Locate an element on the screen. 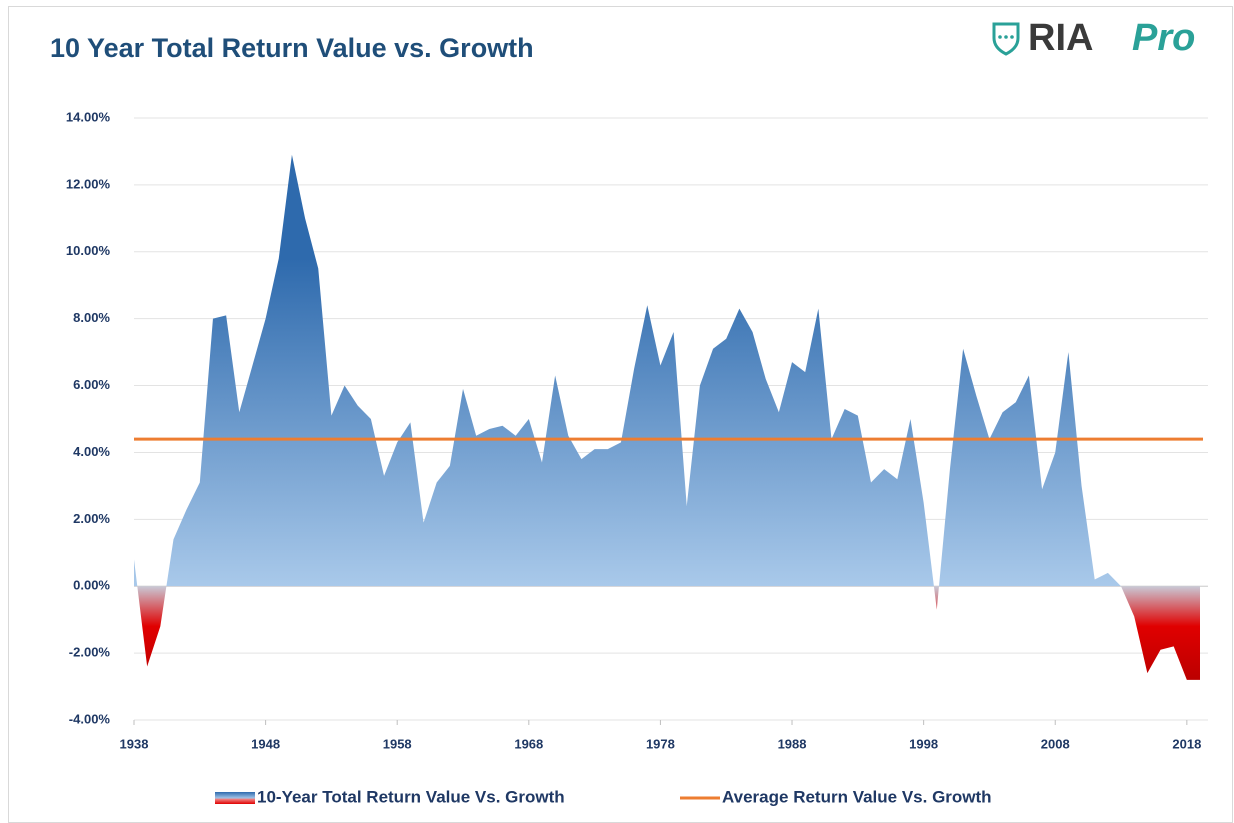 Image resolution: width=1234 pixels, height=823 pixels. x-tick-label: 1998 is located at coordinates (923, 743).